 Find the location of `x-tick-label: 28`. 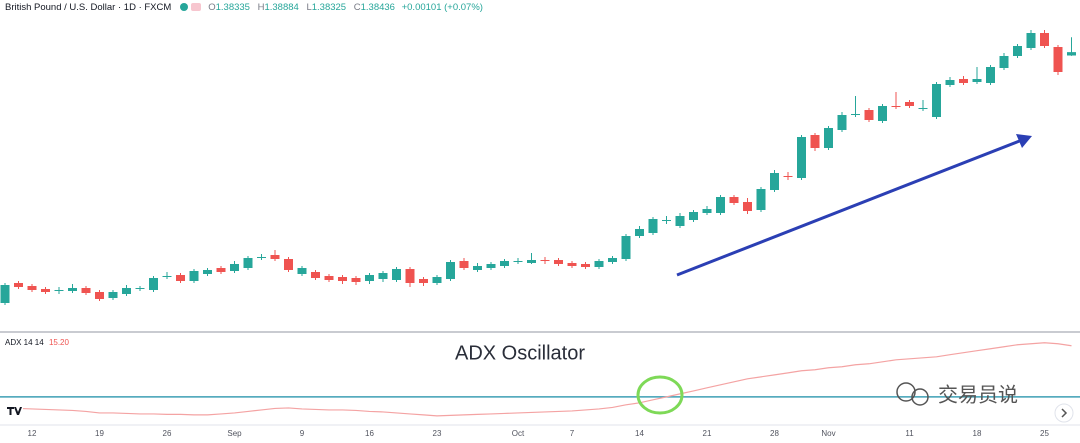

x-tick-label: 28 is located at coordinates (774, 433).